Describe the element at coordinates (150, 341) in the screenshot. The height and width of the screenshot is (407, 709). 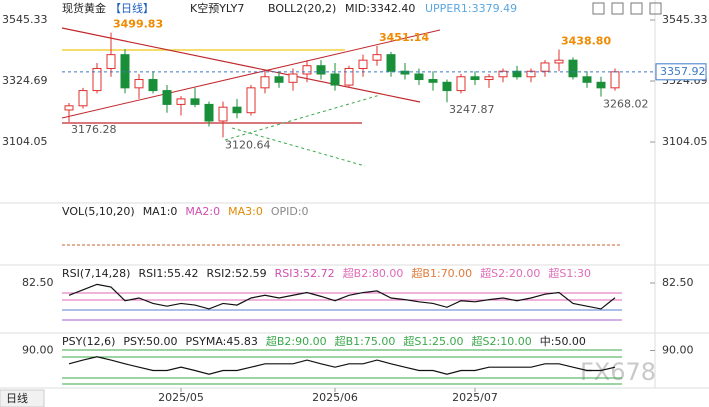
I see `indicator-label: PSY:50.00` at that location.